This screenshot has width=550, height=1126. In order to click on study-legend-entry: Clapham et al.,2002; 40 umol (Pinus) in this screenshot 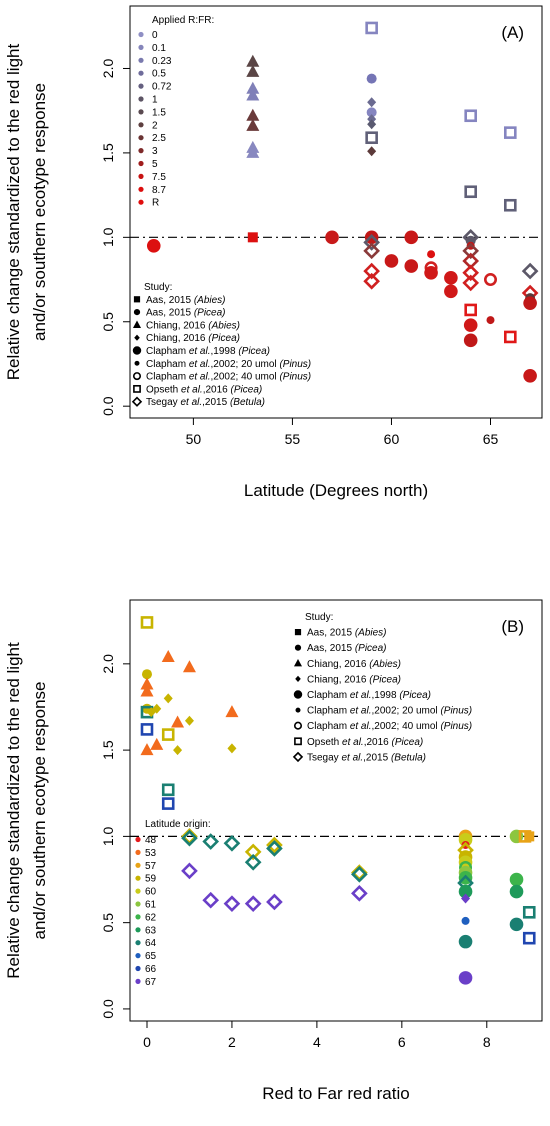, I will do `click(228, 377)`.